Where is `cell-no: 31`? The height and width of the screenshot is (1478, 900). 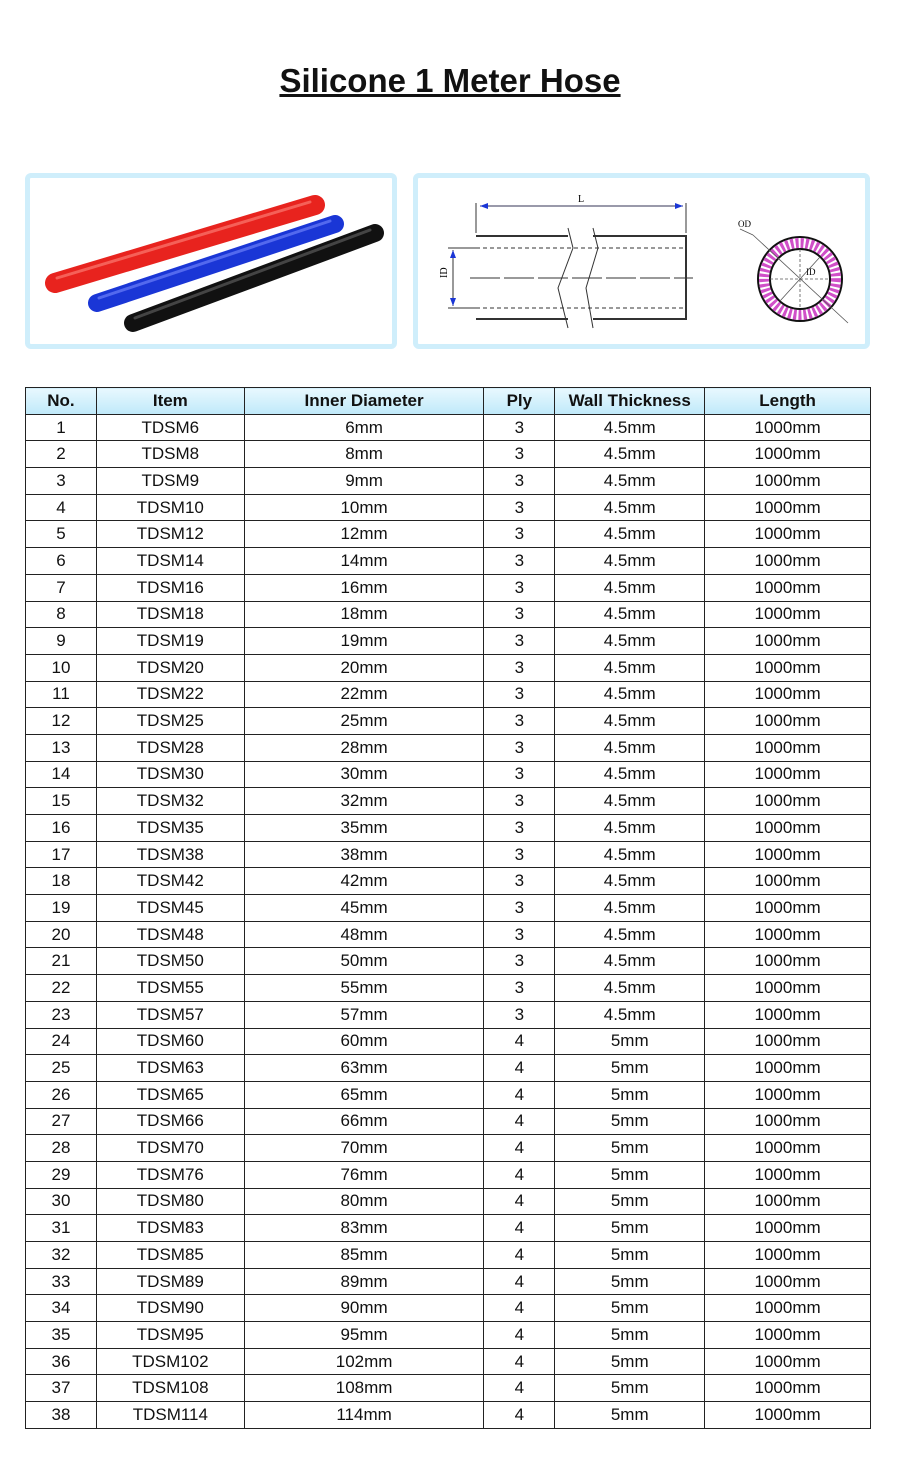
cell-no: 31 is located at coordinates (61, 1228).